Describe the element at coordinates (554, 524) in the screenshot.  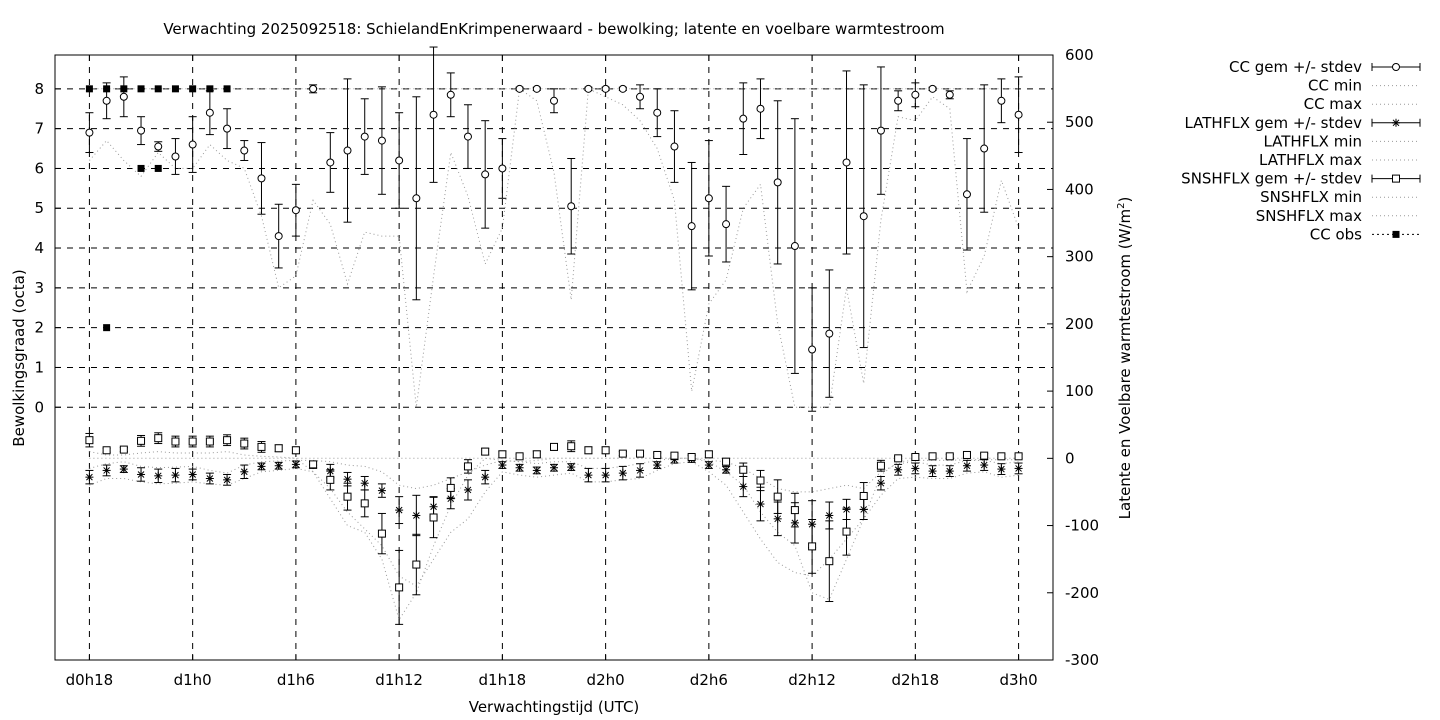
I see `series-lathflx-min-line` at that location.